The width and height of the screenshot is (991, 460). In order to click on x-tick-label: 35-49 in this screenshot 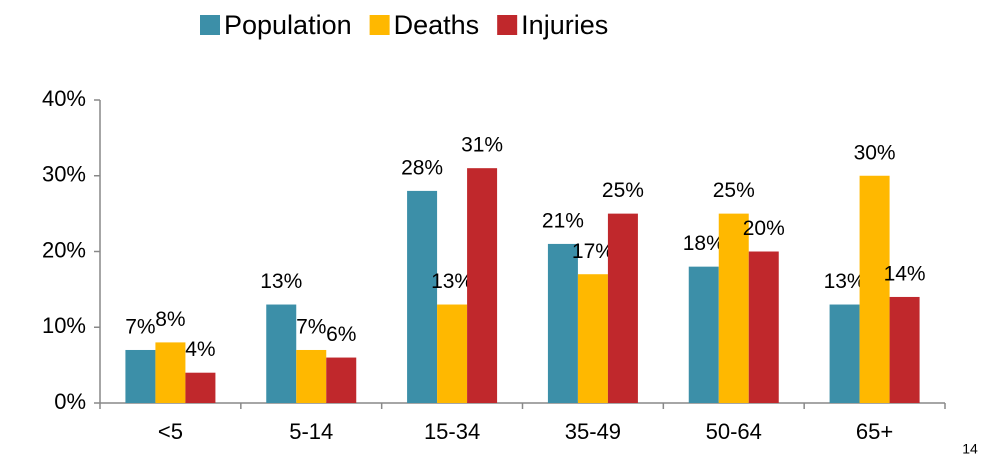, I will do `click(593, 431)`.